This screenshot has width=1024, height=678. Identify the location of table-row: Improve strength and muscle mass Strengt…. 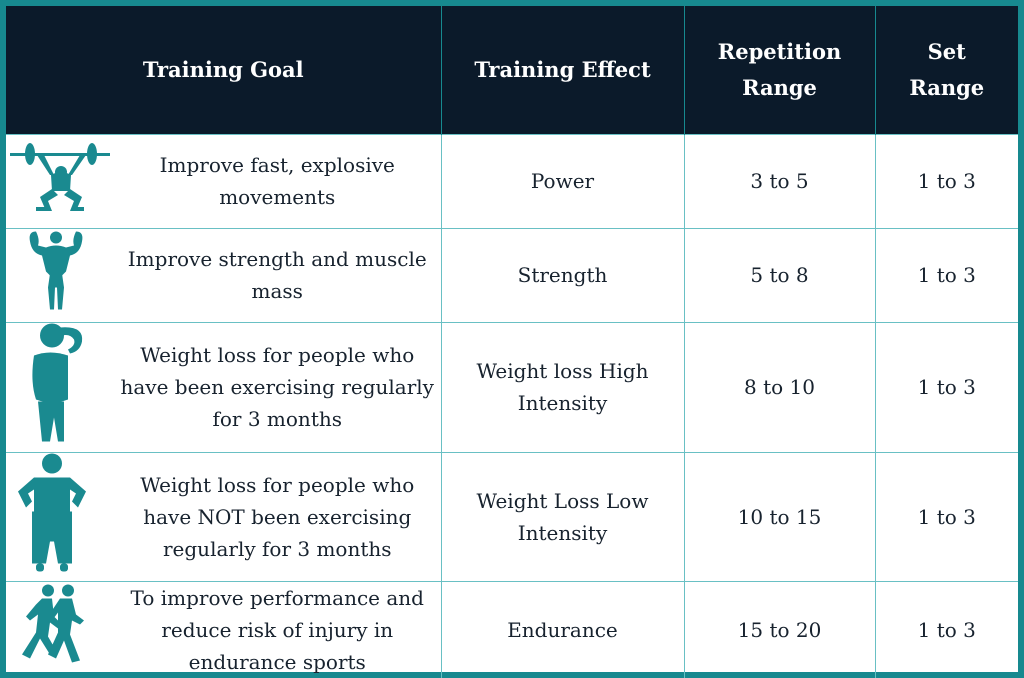
(512, 275).